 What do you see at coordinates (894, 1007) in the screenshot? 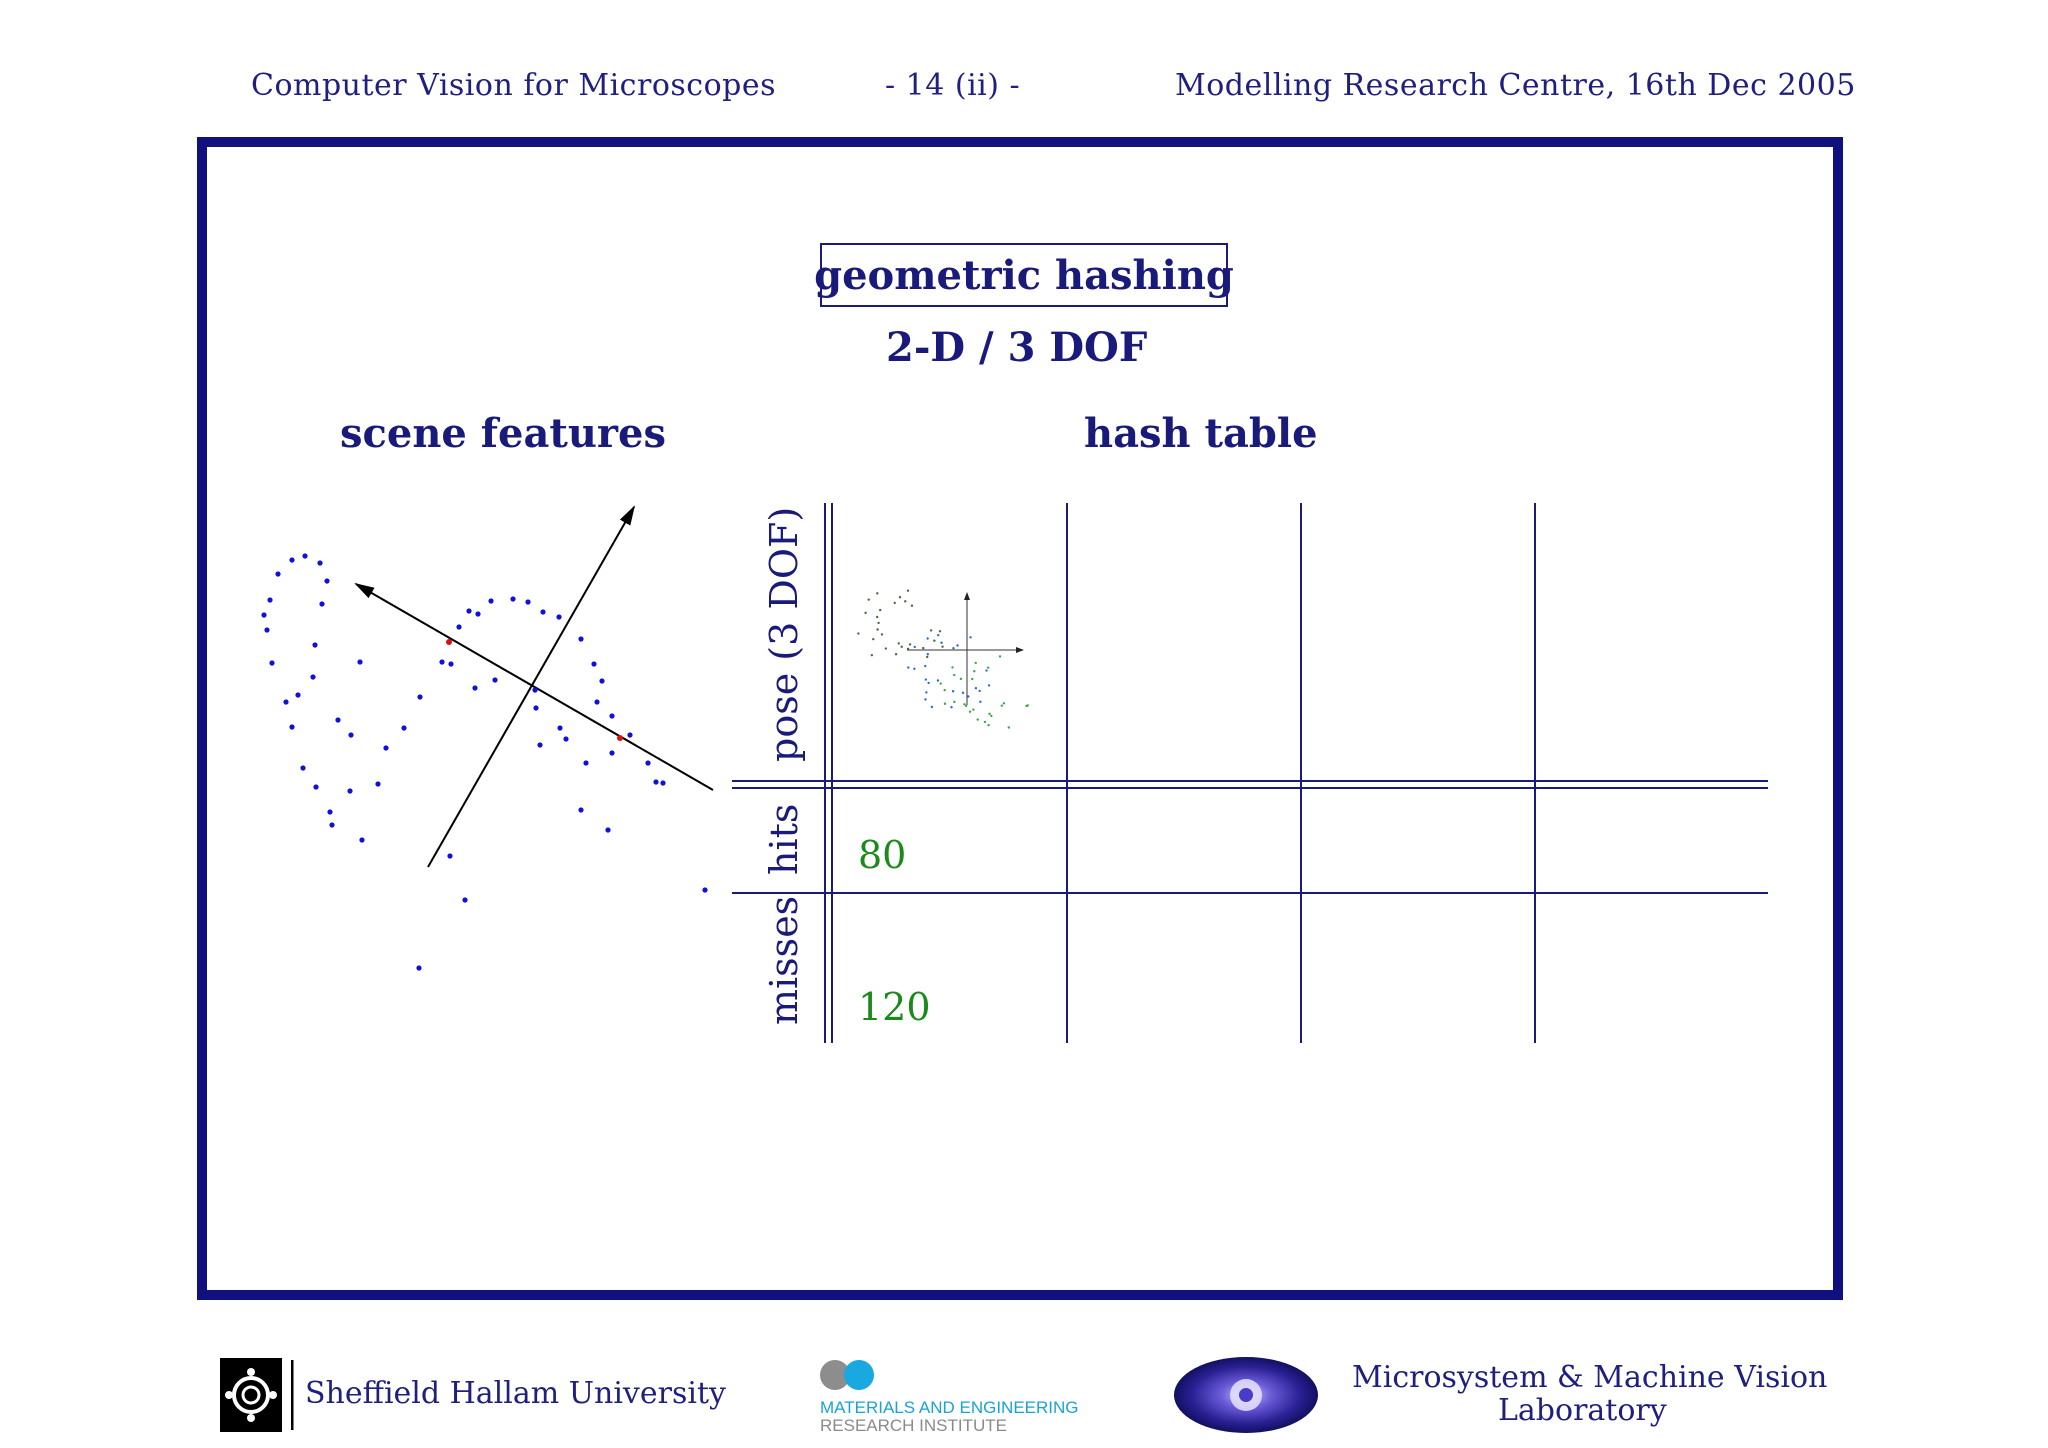
I see `misses-count: 120` at bounding box center [894, 1007].